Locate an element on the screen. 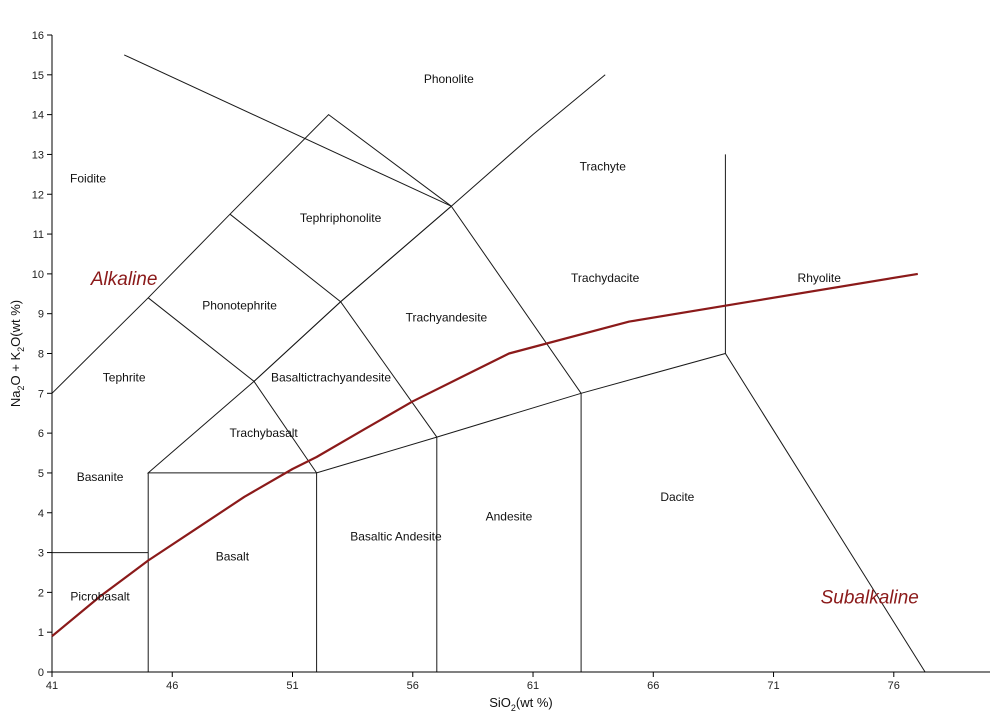  y-tick-label: 14 is located at coordinates (38, 116).